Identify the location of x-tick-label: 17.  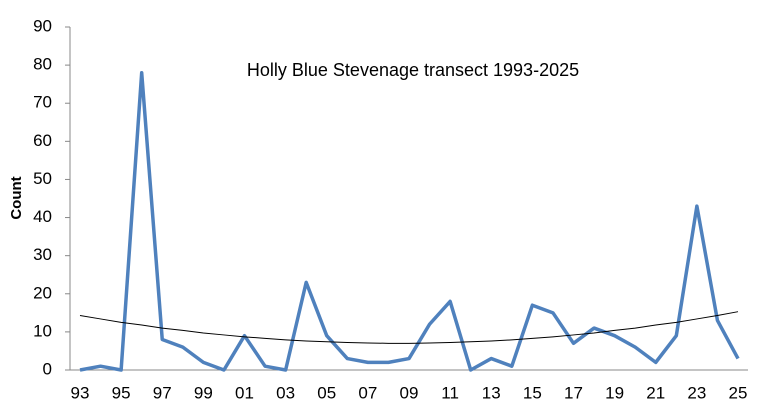
(573, 392).